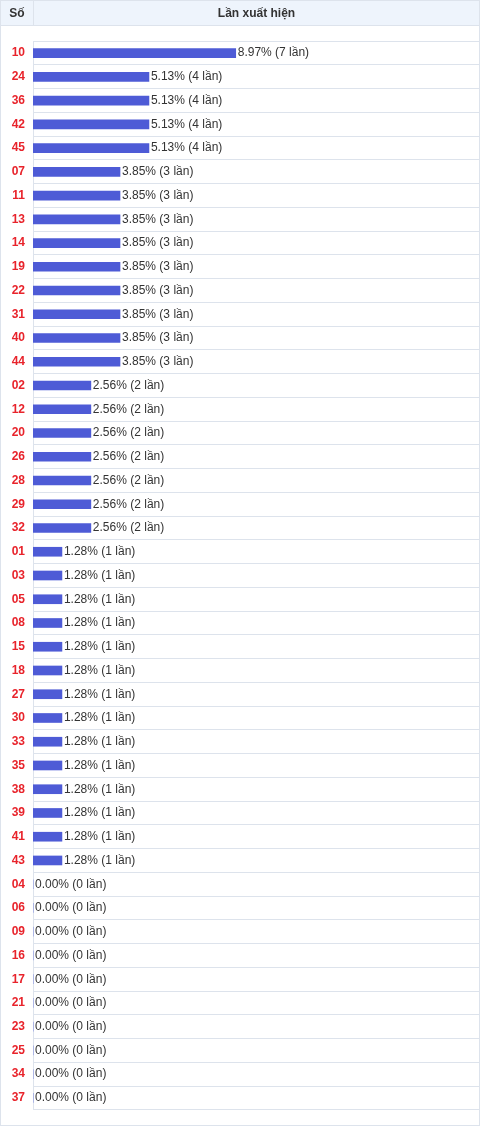 This screenshot has width=480, height=1126. What do you see at coordinates (256, 13) in the screenshot?
I see `x-axis-title: Lần xuất hiện` at bounding box center [256, 13].